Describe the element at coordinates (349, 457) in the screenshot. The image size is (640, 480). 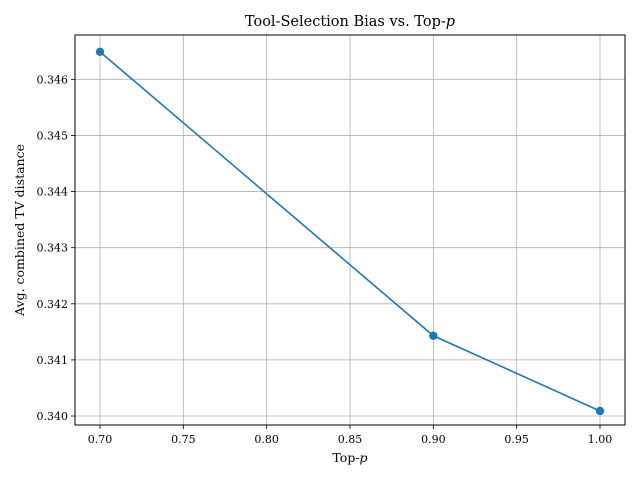
I see `x-axis-label: Top-p` at that location.